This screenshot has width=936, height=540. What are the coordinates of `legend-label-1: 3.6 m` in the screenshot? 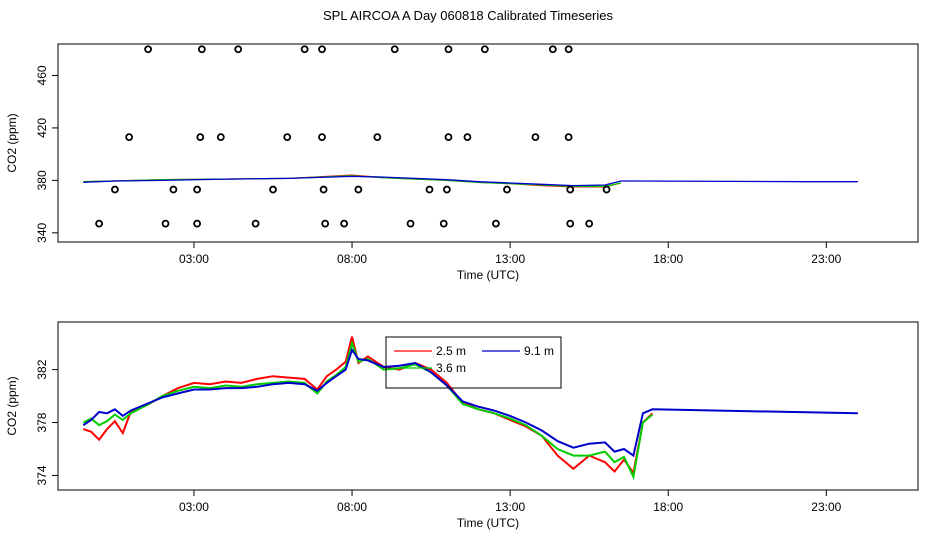 It's located at (451, 368).